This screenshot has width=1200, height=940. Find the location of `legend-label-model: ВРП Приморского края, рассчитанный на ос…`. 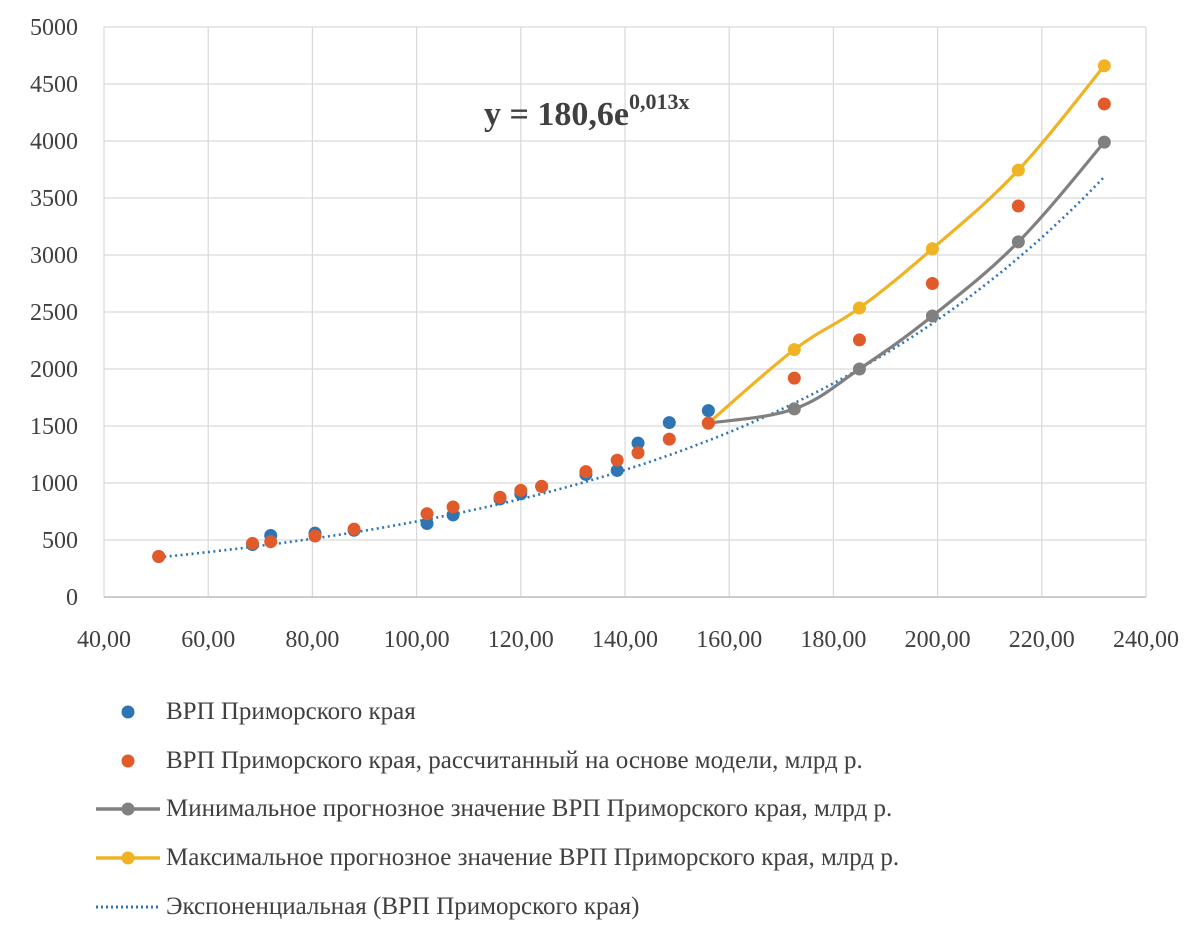

legend-label-model: ВРП Приморского края, рассчитанный на ос… is located at coordinates (514, 760).